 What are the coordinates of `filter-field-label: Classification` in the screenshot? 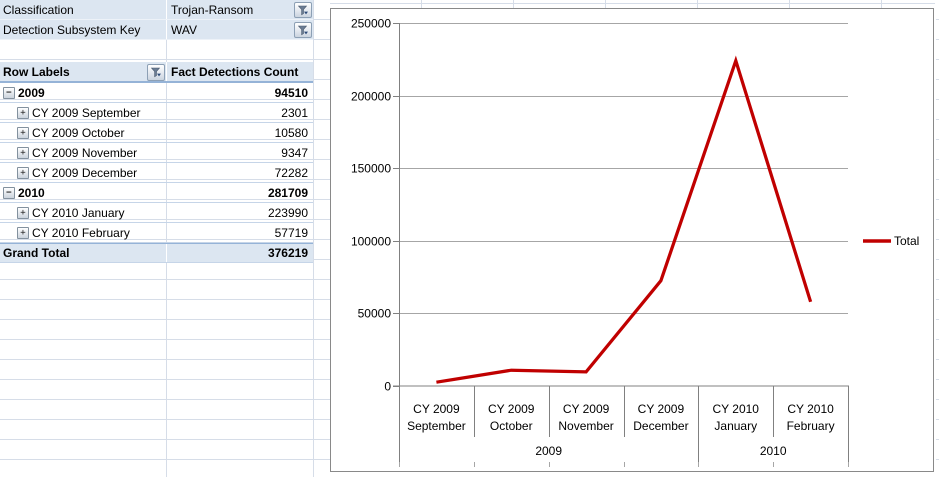 It's located at (83, 9).